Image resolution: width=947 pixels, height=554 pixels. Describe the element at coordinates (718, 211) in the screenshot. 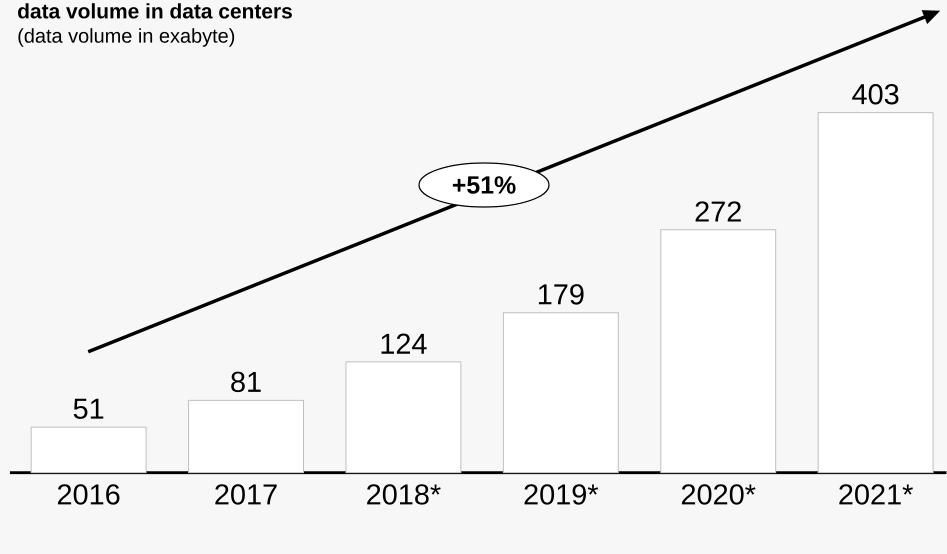

I see `data-label: 272` at that location.